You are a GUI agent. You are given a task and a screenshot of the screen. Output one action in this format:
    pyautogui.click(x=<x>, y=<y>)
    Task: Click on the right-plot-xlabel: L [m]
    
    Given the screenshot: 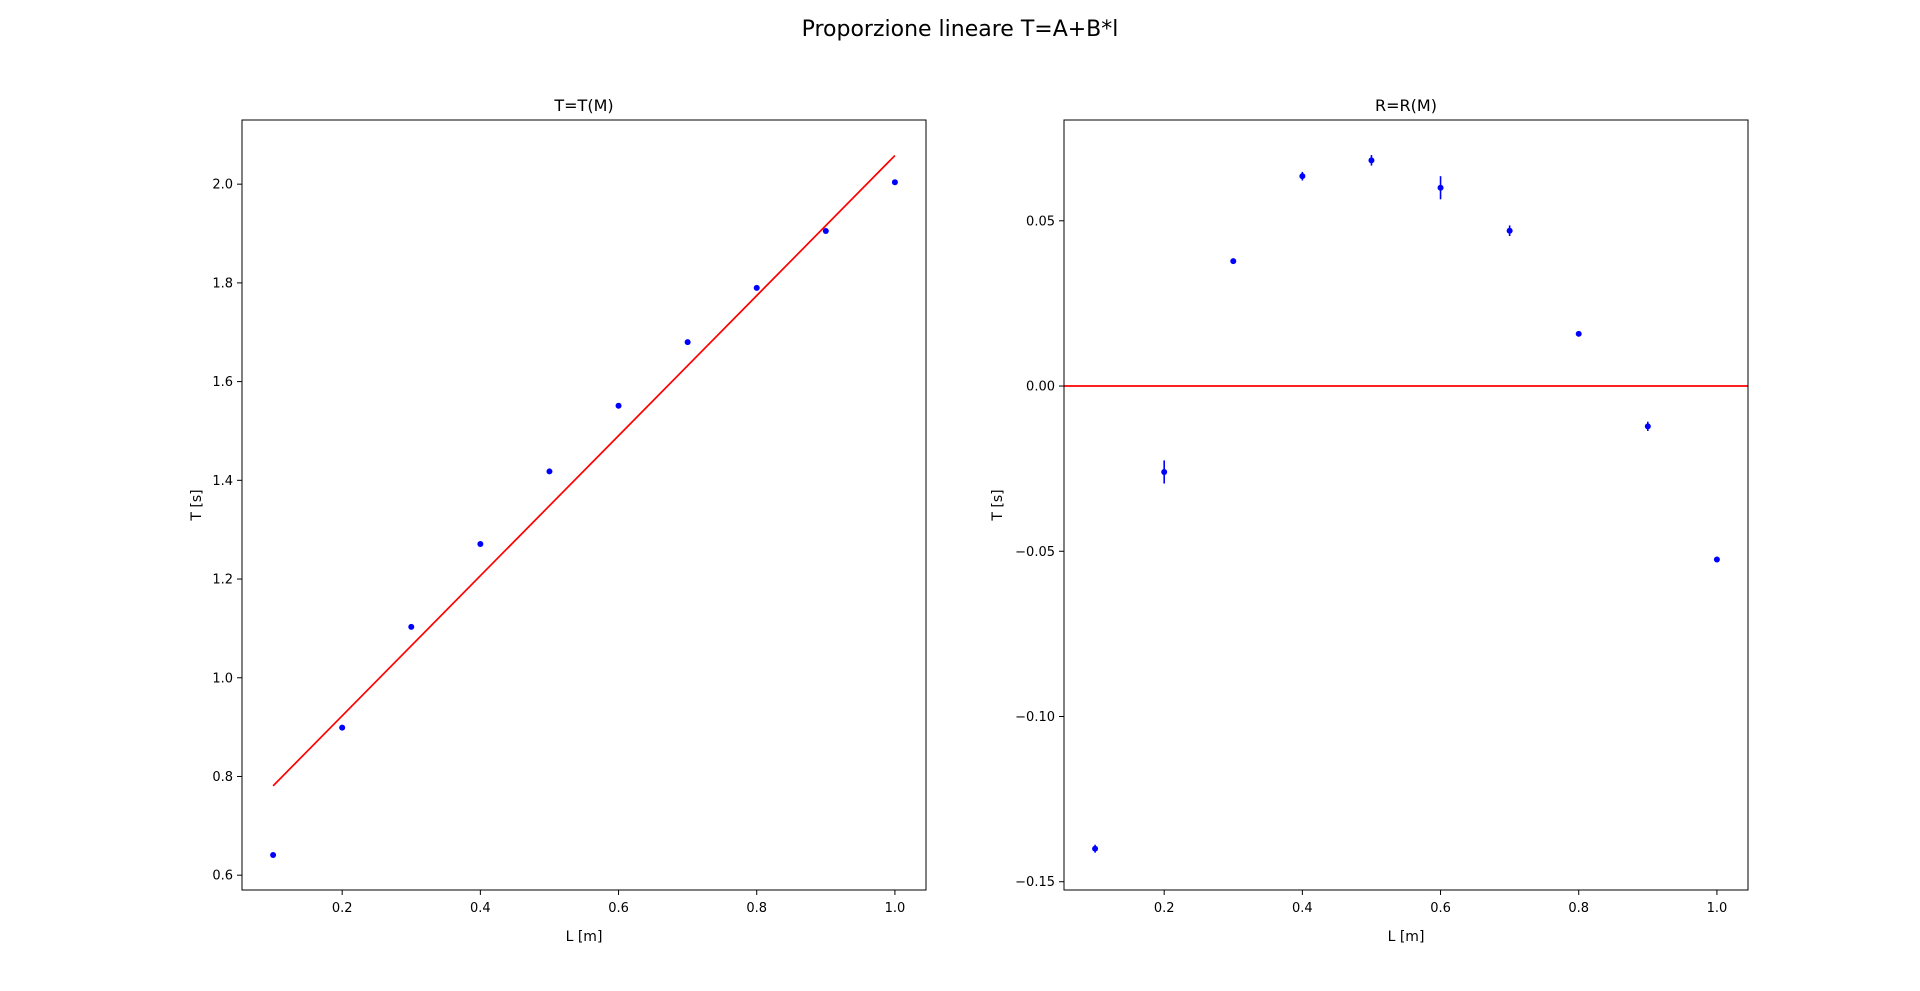 What is the action you would take?
    pyautogui.click(x=1406, y=937)
    